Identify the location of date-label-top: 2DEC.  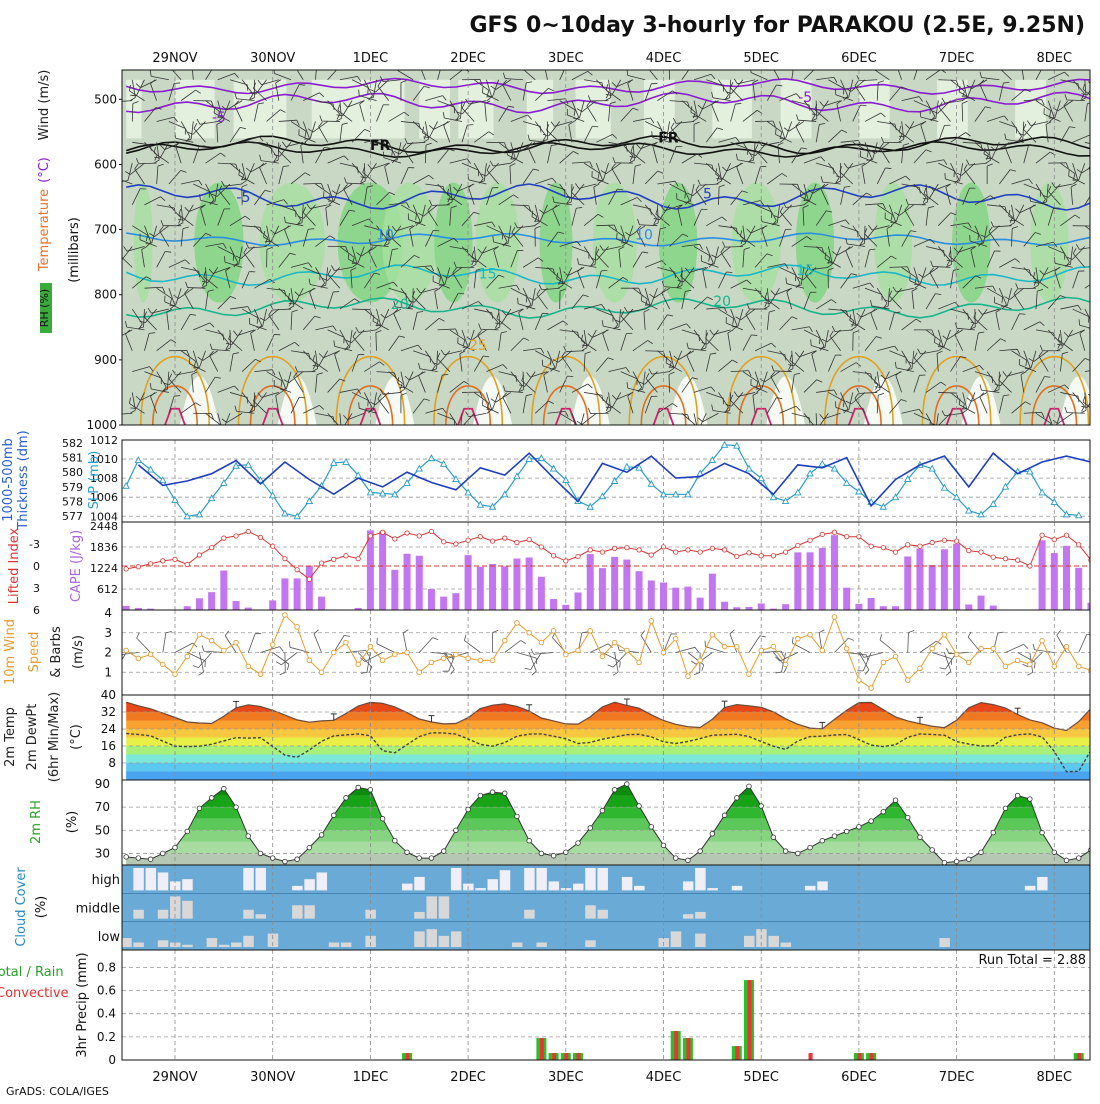
(468, 58).